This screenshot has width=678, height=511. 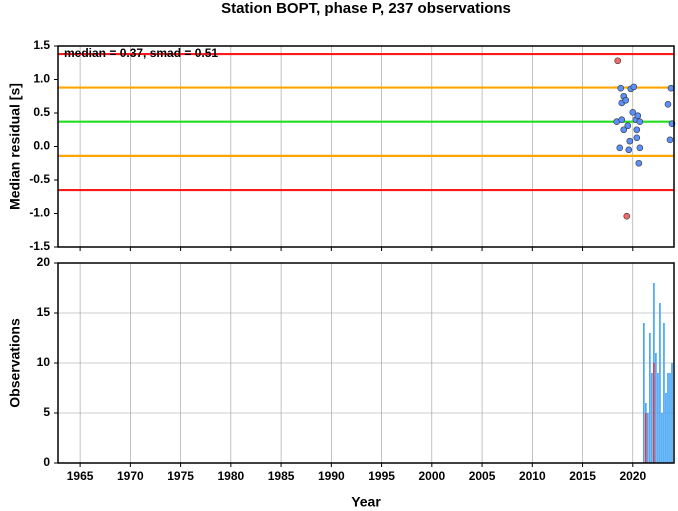 What do you see at coordinates (15, 363) in the screenshot?
I see `y-axis-label: Observations` at bounding box center [15, 363].